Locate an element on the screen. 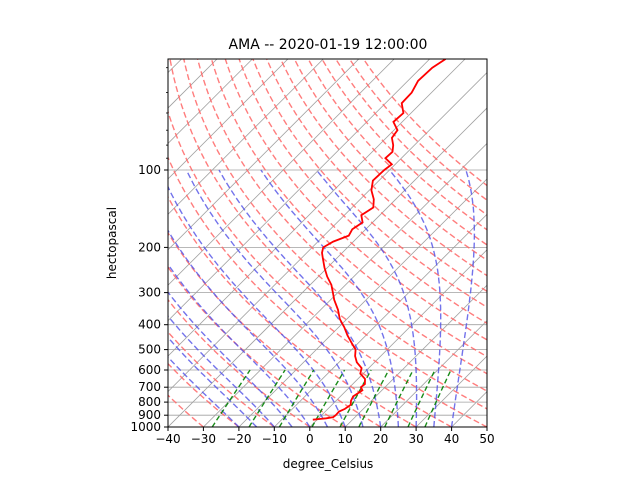 The width and height of the screenshot is (640, 480). y-tick-label: 1000 is located at coordinates (145, 427).